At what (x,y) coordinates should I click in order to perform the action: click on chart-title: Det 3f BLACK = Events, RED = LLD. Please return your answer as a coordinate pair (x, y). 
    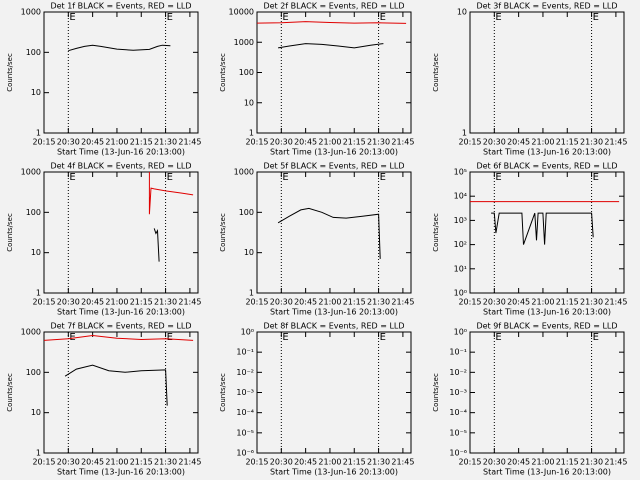
    Looking at the image, I should click on (546, 6).